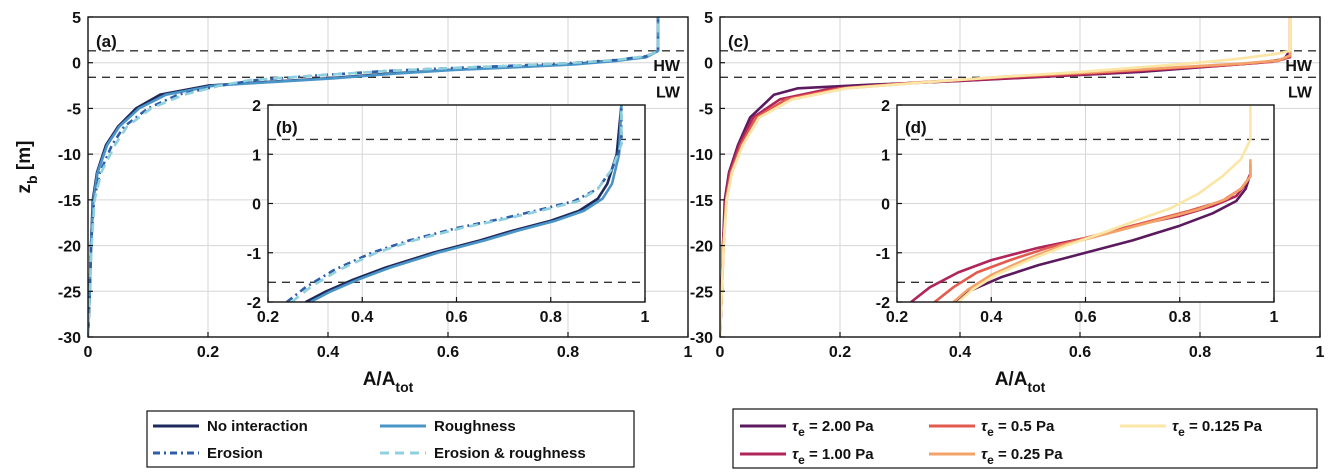 The height and width of the screenshot is (474, 1332). I want to click on legend-label: Roughness, so click(475, 426).